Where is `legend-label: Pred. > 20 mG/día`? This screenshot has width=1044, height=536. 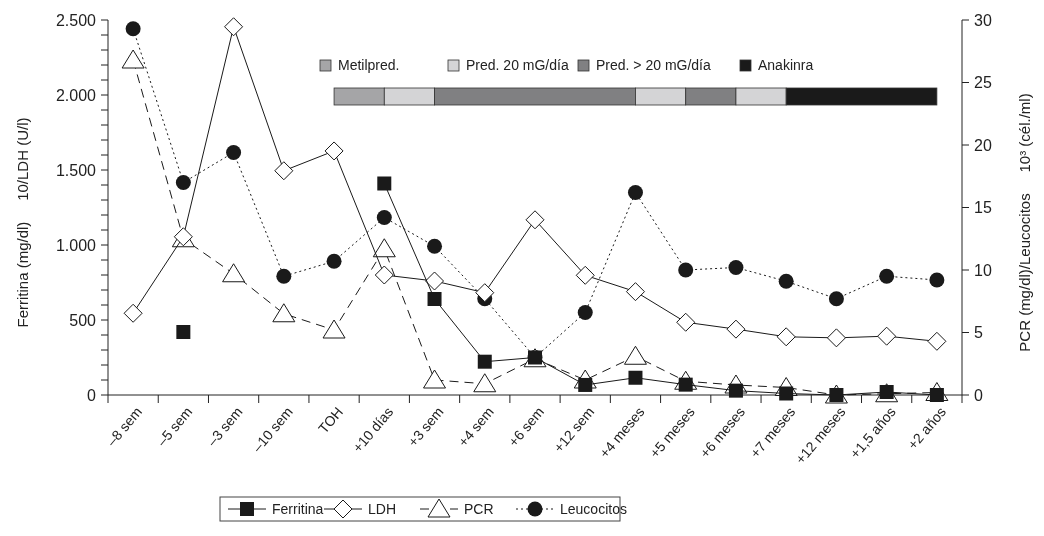
legend-label: Pred. > 20 mG/día is located at coordinates (653, 65).